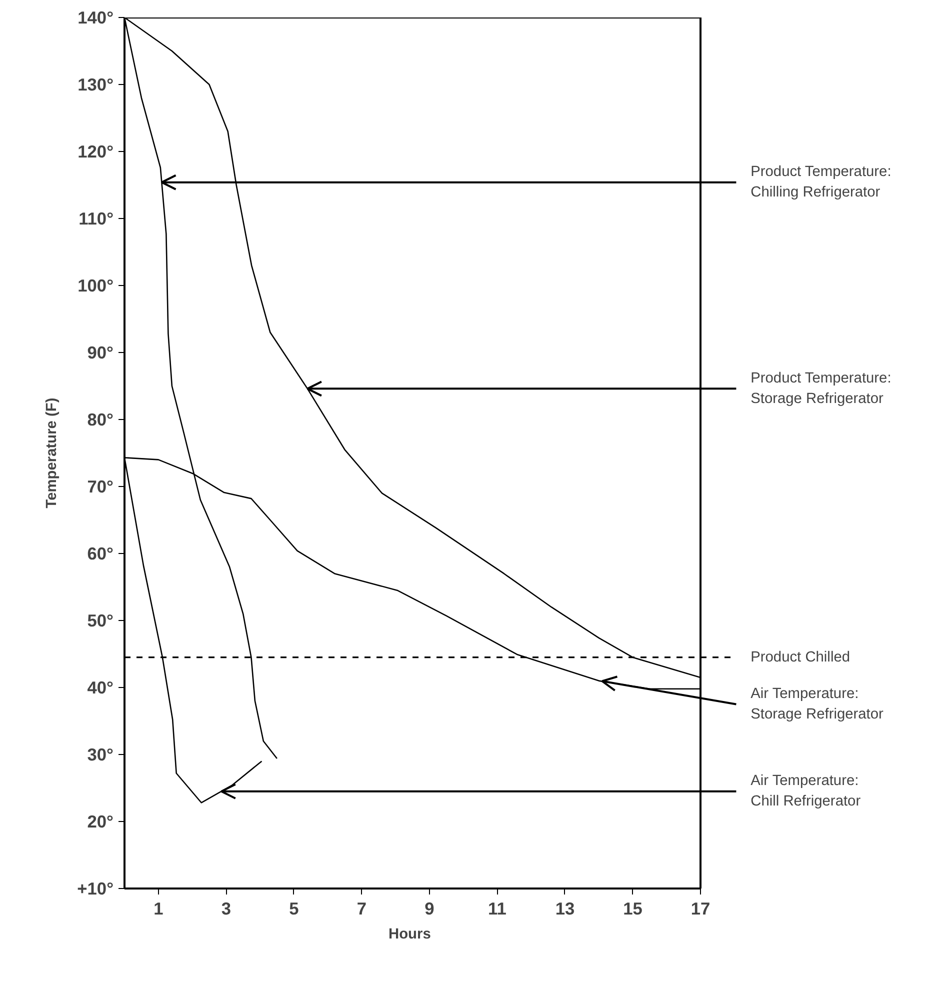 Image resolution: width=940 pixels, height=981 pixels. What do you see at coordinates (100, 554) in the screenshot?
I see `y-tick-label: 60°` at bounding box center [100, 554].